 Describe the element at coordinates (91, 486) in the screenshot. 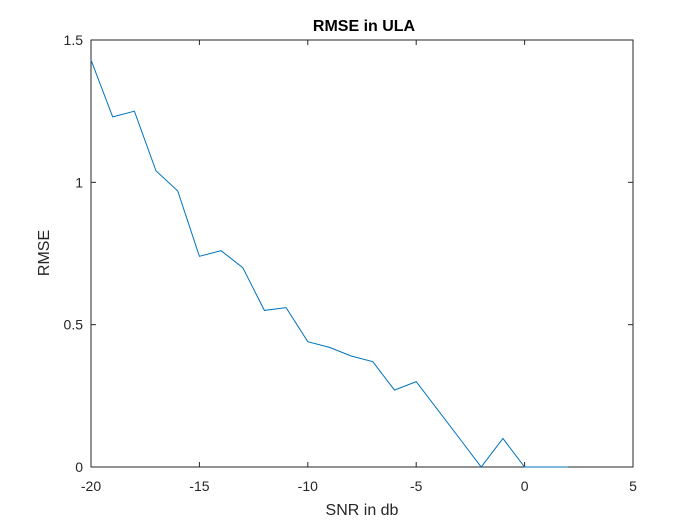

I see `x-tick-label: -20` at that location.